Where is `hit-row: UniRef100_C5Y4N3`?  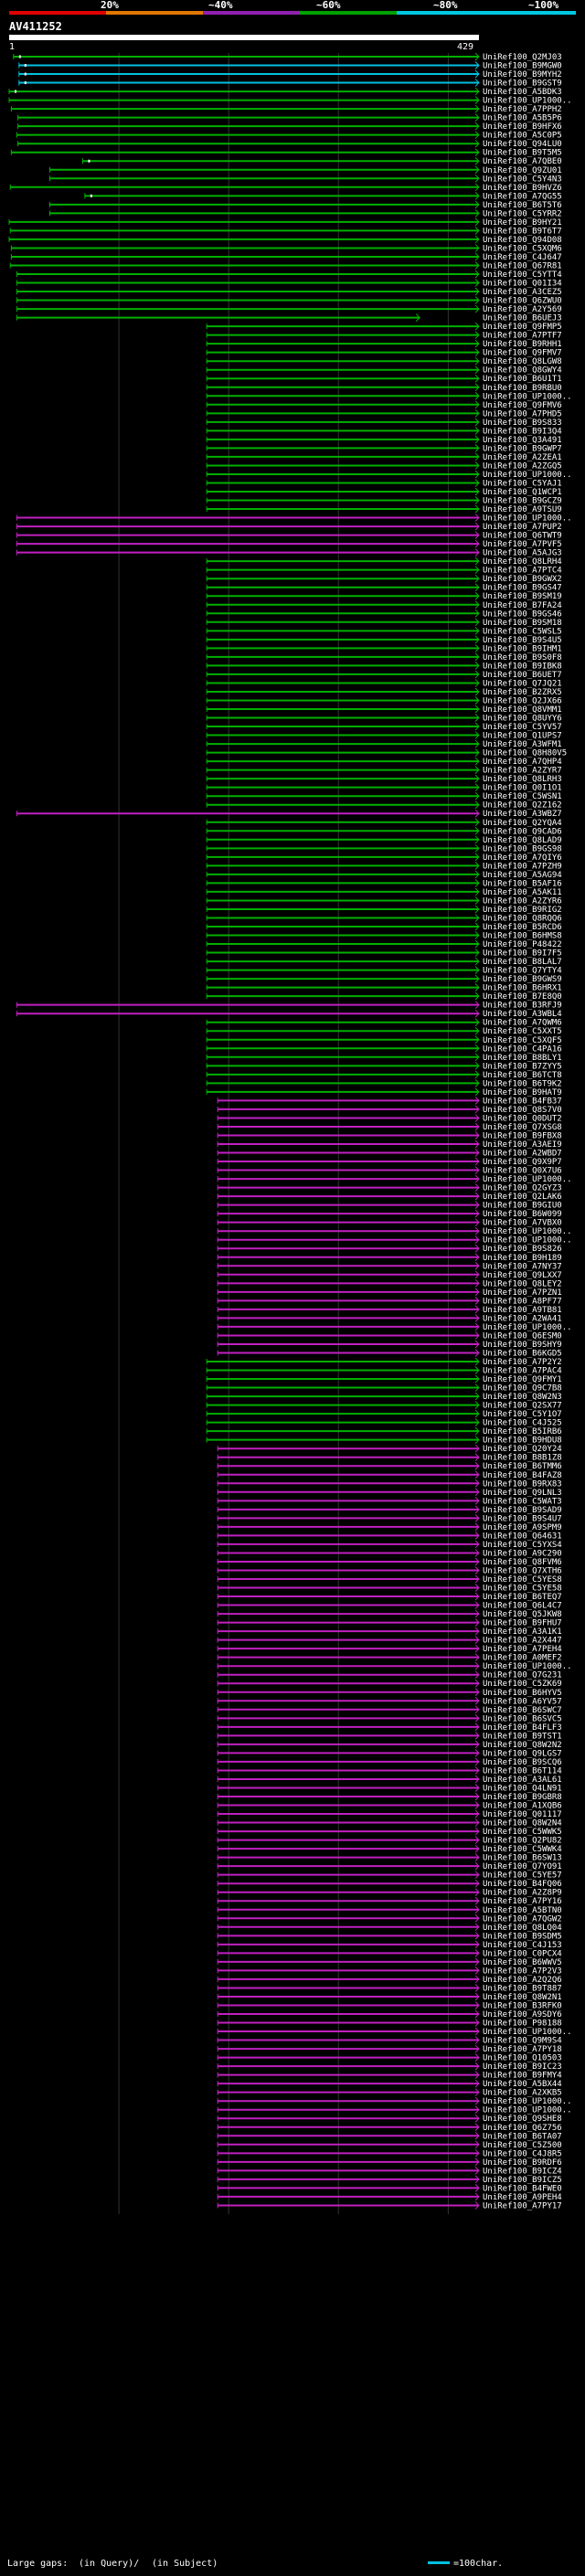 hit-row: UniRef100_C5Y4N3 is located at coordinates (305, 179).